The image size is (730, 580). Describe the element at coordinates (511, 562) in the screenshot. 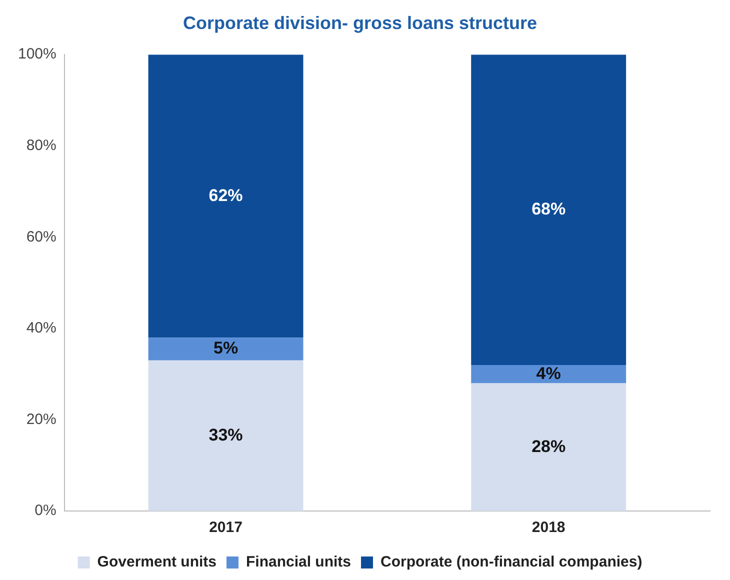

I see `legend-label: Corporate (non-financial companies)` at that location.